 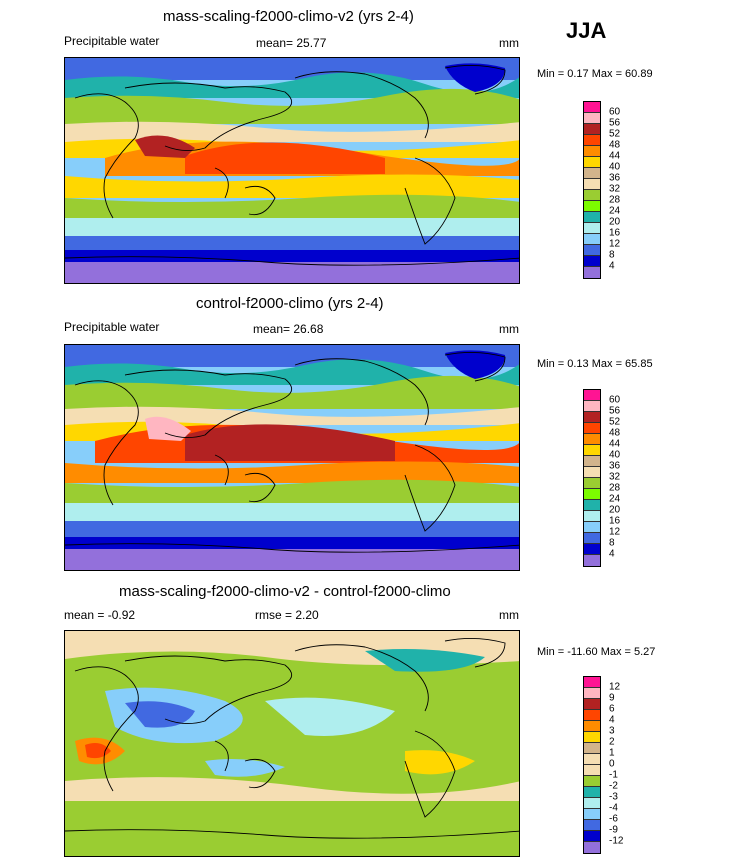 What do you see at coordinates (613, 786) in the screenshot?
I see `colorbar-tick-label: -2` at bounding box center [613, 786].